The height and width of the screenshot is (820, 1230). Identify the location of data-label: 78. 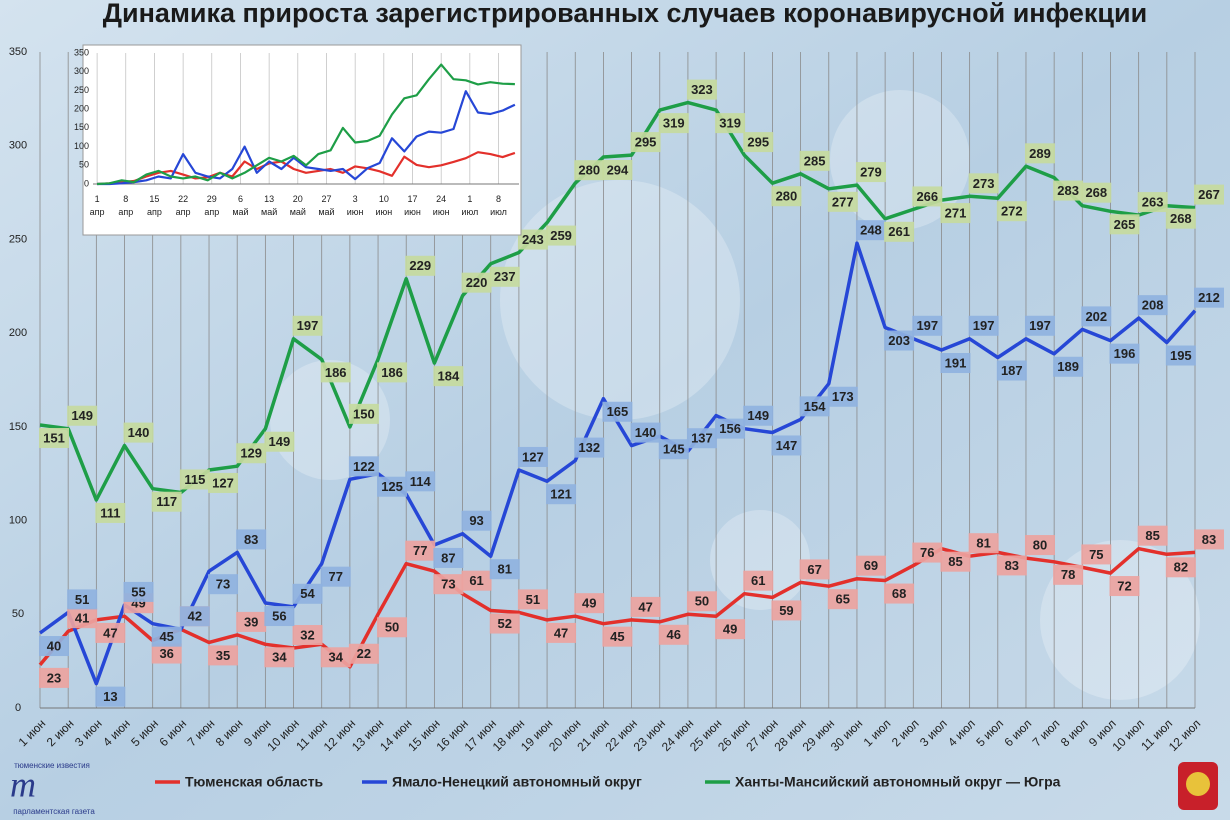
(1068, 574).